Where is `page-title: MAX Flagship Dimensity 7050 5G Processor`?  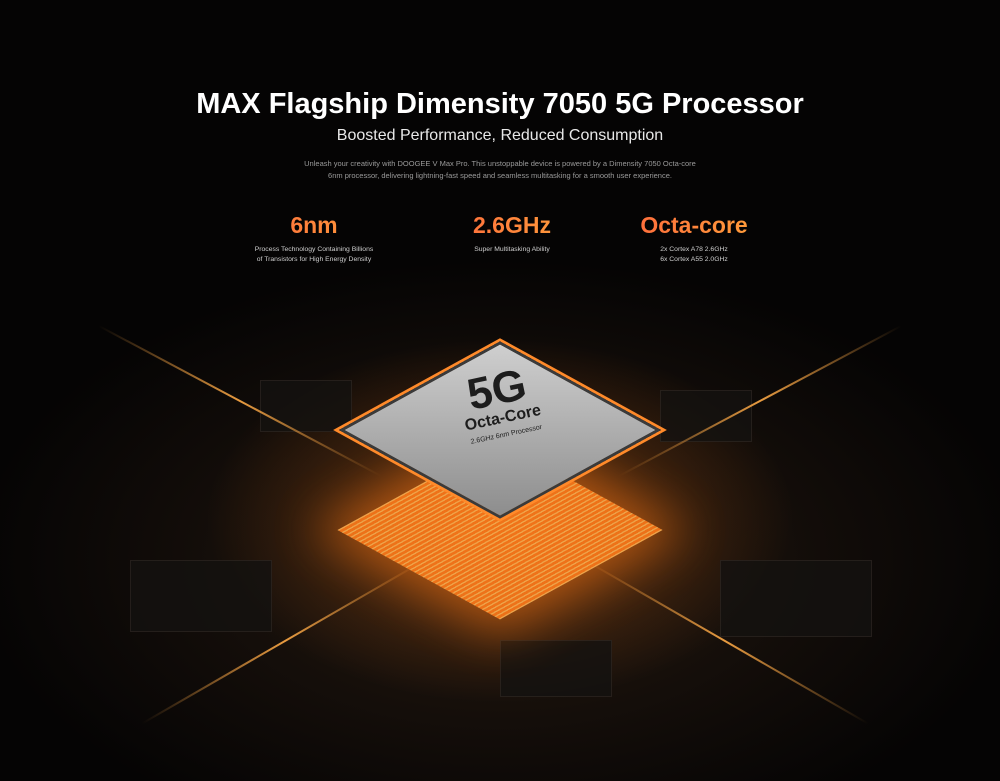 page-title: MAX Flagship Dimensity 7050 5G Processor is located at coordinates (500, 104).